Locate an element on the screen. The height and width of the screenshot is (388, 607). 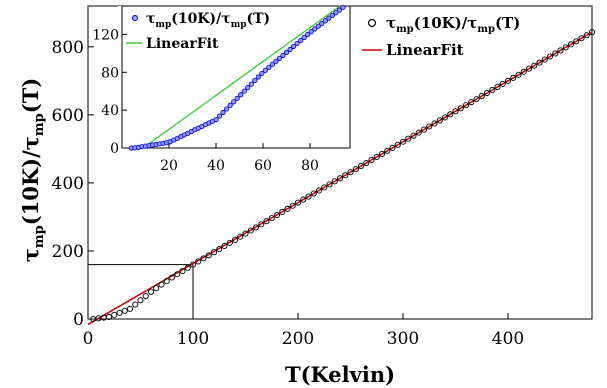
inset-x-tick-label: 20 is located at coordinates (169, 166).